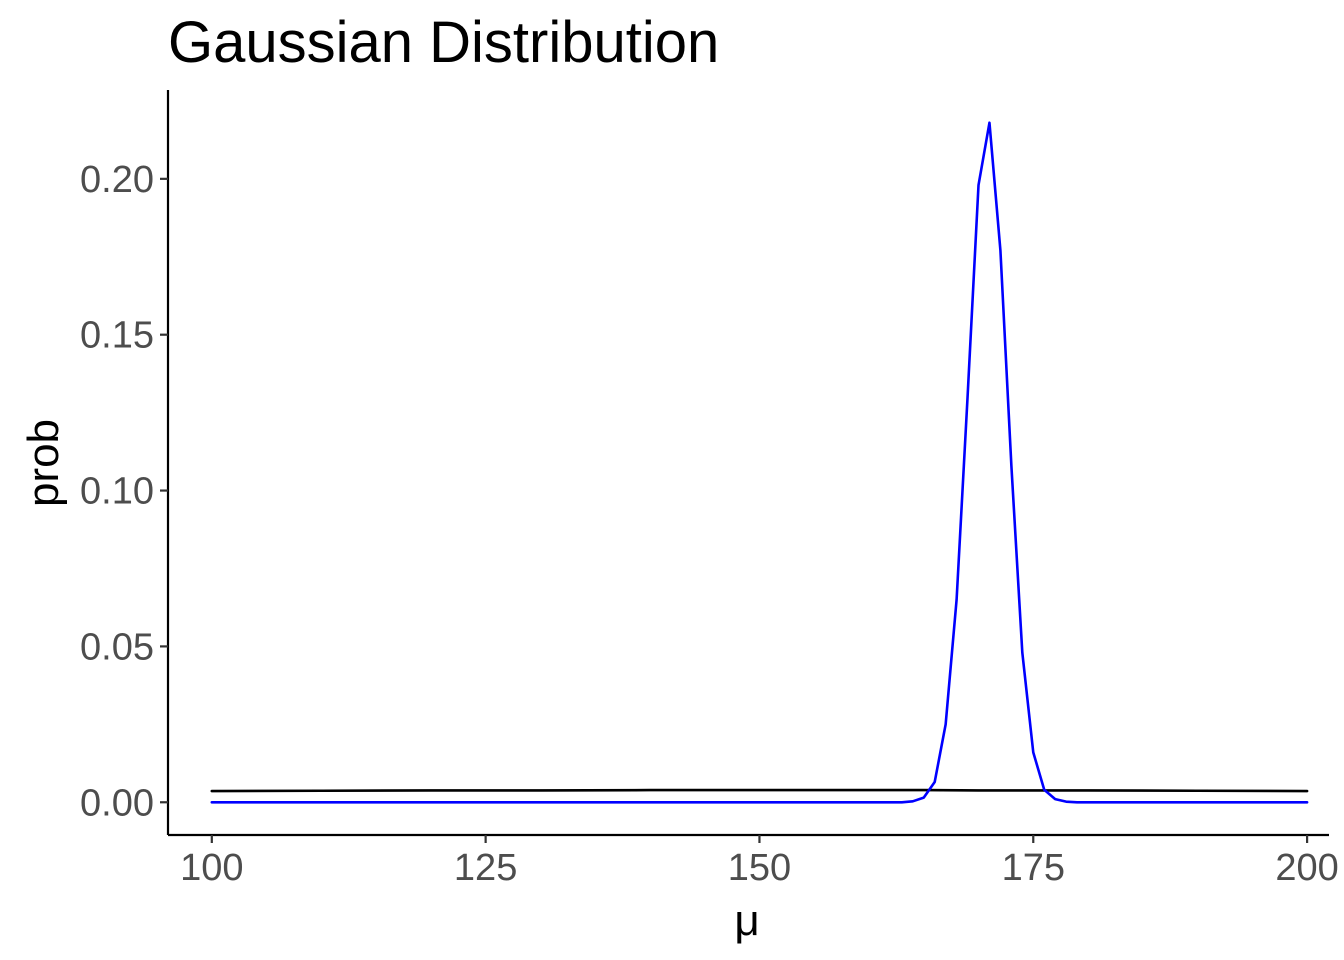  What do you see at coordinates (443, 42) in the screenshot?
I see `chart-title: Gaussian Distribution` at bounding box center [443, 42].